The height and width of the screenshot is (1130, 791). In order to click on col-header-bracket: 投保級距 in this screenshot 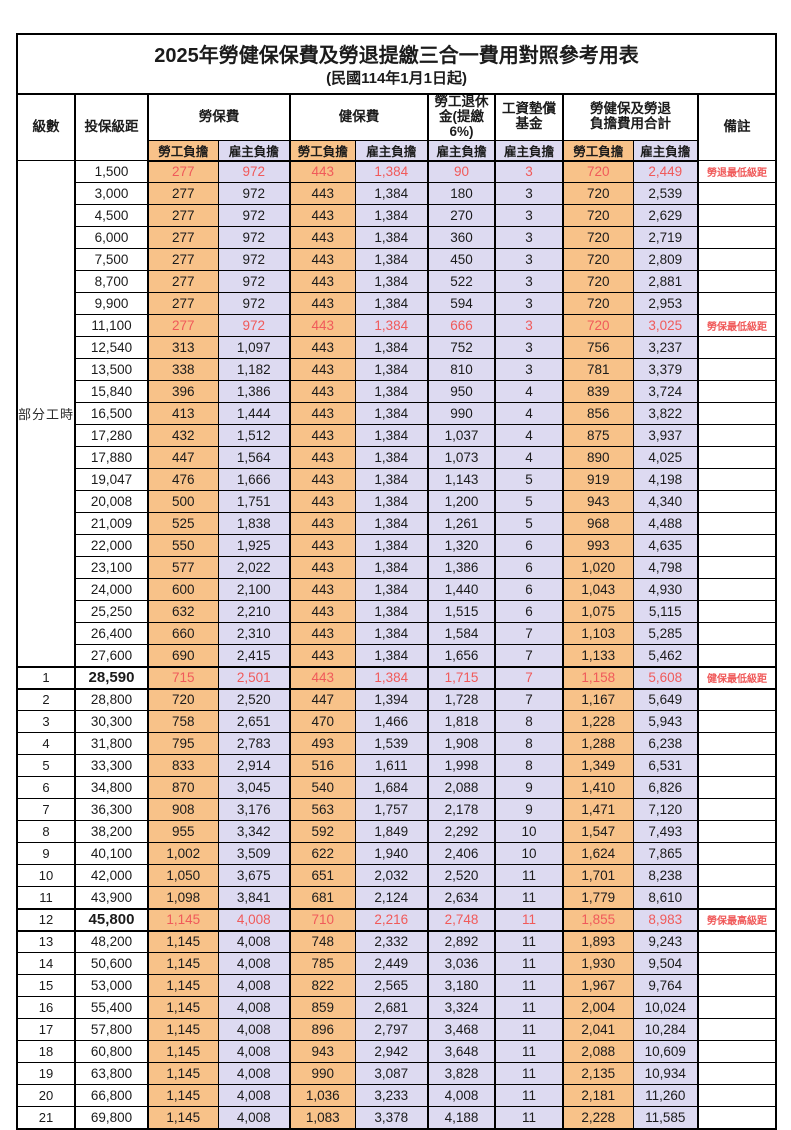, I will do `click(111, 127)`.